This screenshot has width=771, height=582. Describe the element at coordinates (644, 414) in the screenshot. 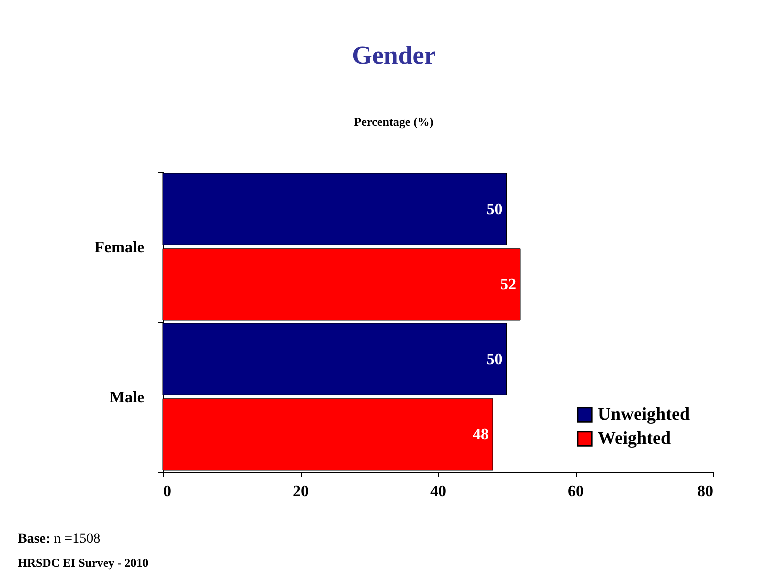

I see `legend-label: Unweighted` at that location.